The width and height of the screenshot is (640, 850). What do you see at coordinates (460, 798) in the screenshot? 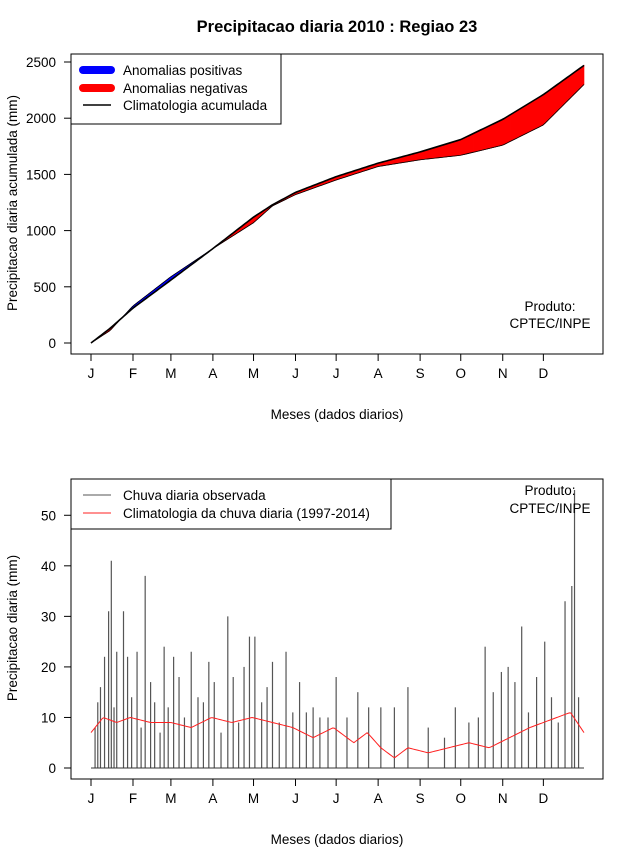
I see `bottom-x-tick-label: O` at bounding box center [460, 798].